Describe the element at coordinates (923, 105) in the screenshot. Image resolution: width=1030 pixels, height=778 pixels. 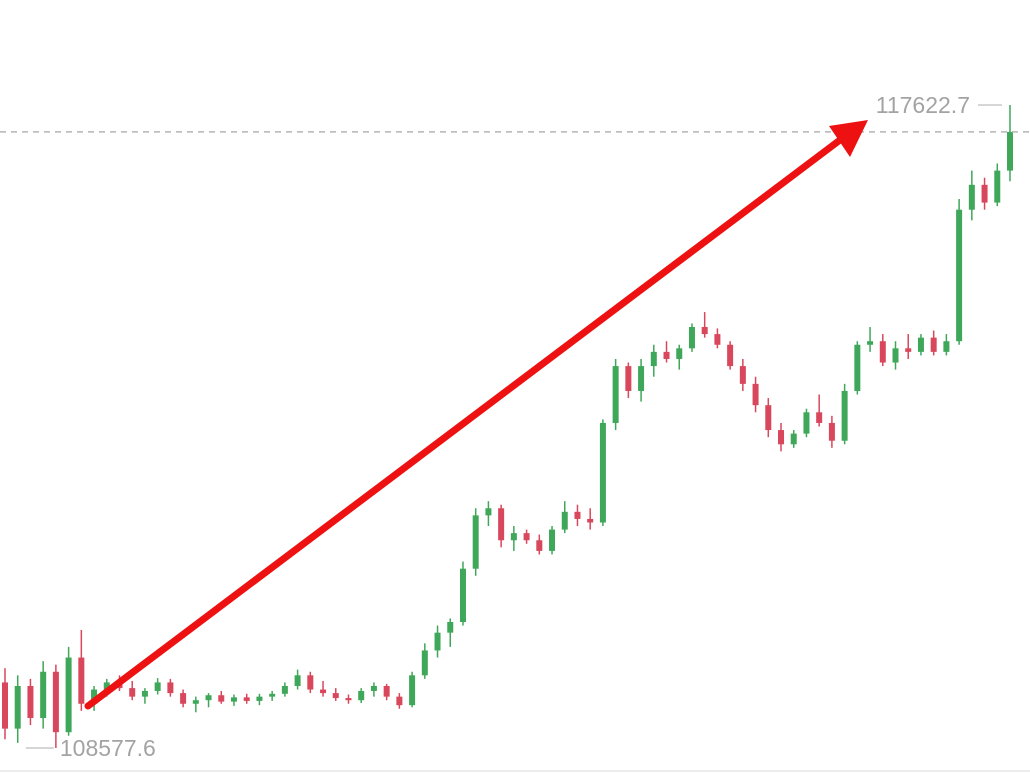
I see `max-price-label: 117622.7` at that location.